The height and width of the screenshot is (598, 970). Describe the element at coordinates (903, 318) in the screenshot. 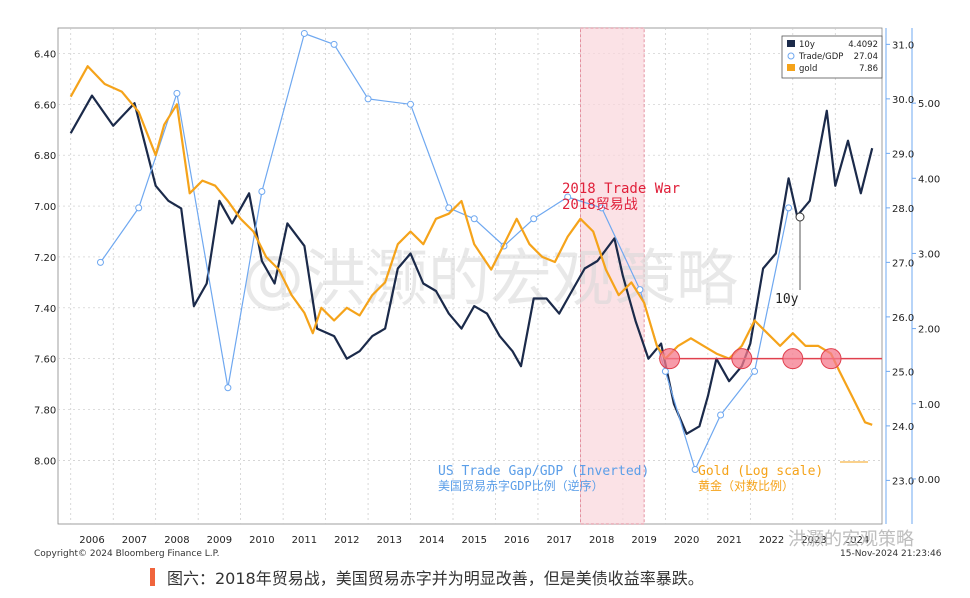

I see `right-trade-tick-label: 26.0` at that location.